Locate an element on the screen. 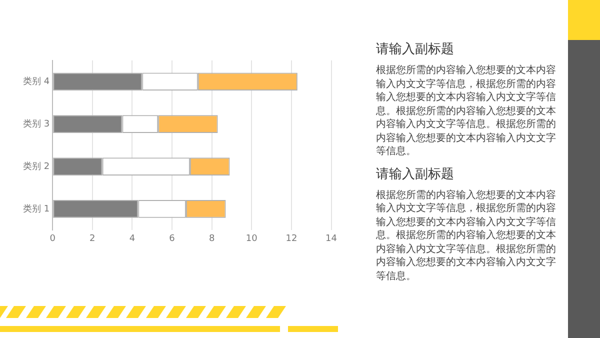  x-tick-label: 8 is located at coordinates (211, 239).